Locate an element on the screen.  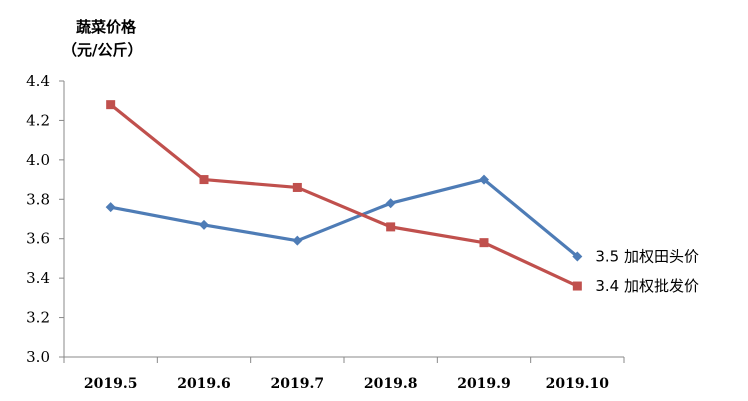
y-tick-label: 3.8 is located at coordinates (38, 199).